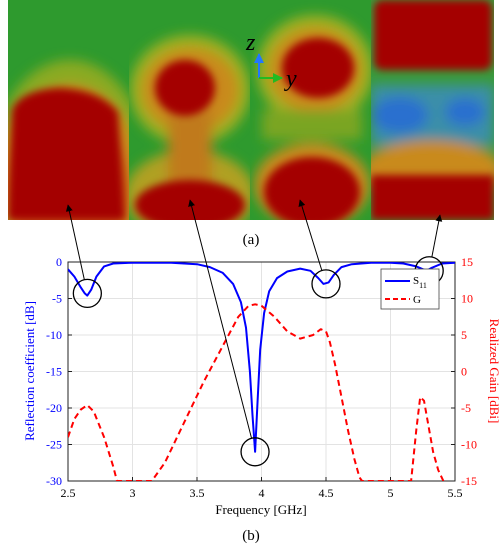  Describe the element at coordinates (250, 43) in the screenshot. I see `triad-z-label: z` at that location.